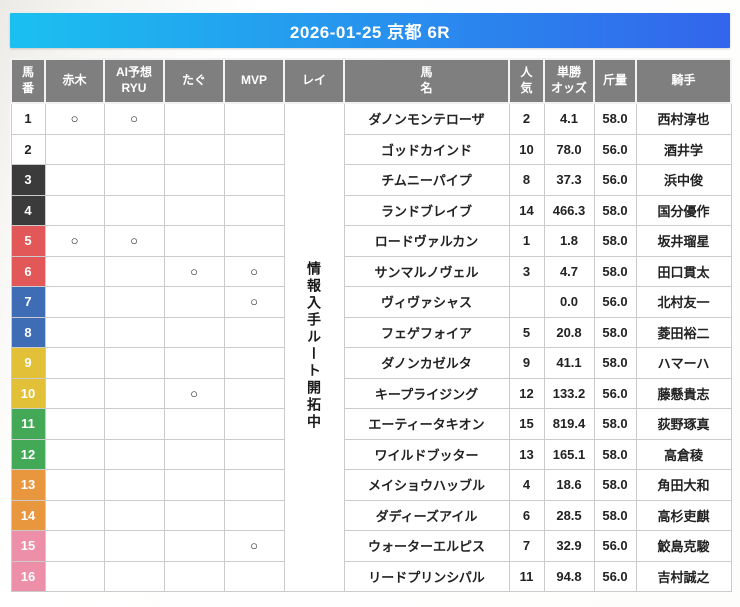 This screenshot has height=607, width=740. Describe the element at coordinates (683, 485) in the screenshot. I see `jockey-cell: 角田大和` at that location.